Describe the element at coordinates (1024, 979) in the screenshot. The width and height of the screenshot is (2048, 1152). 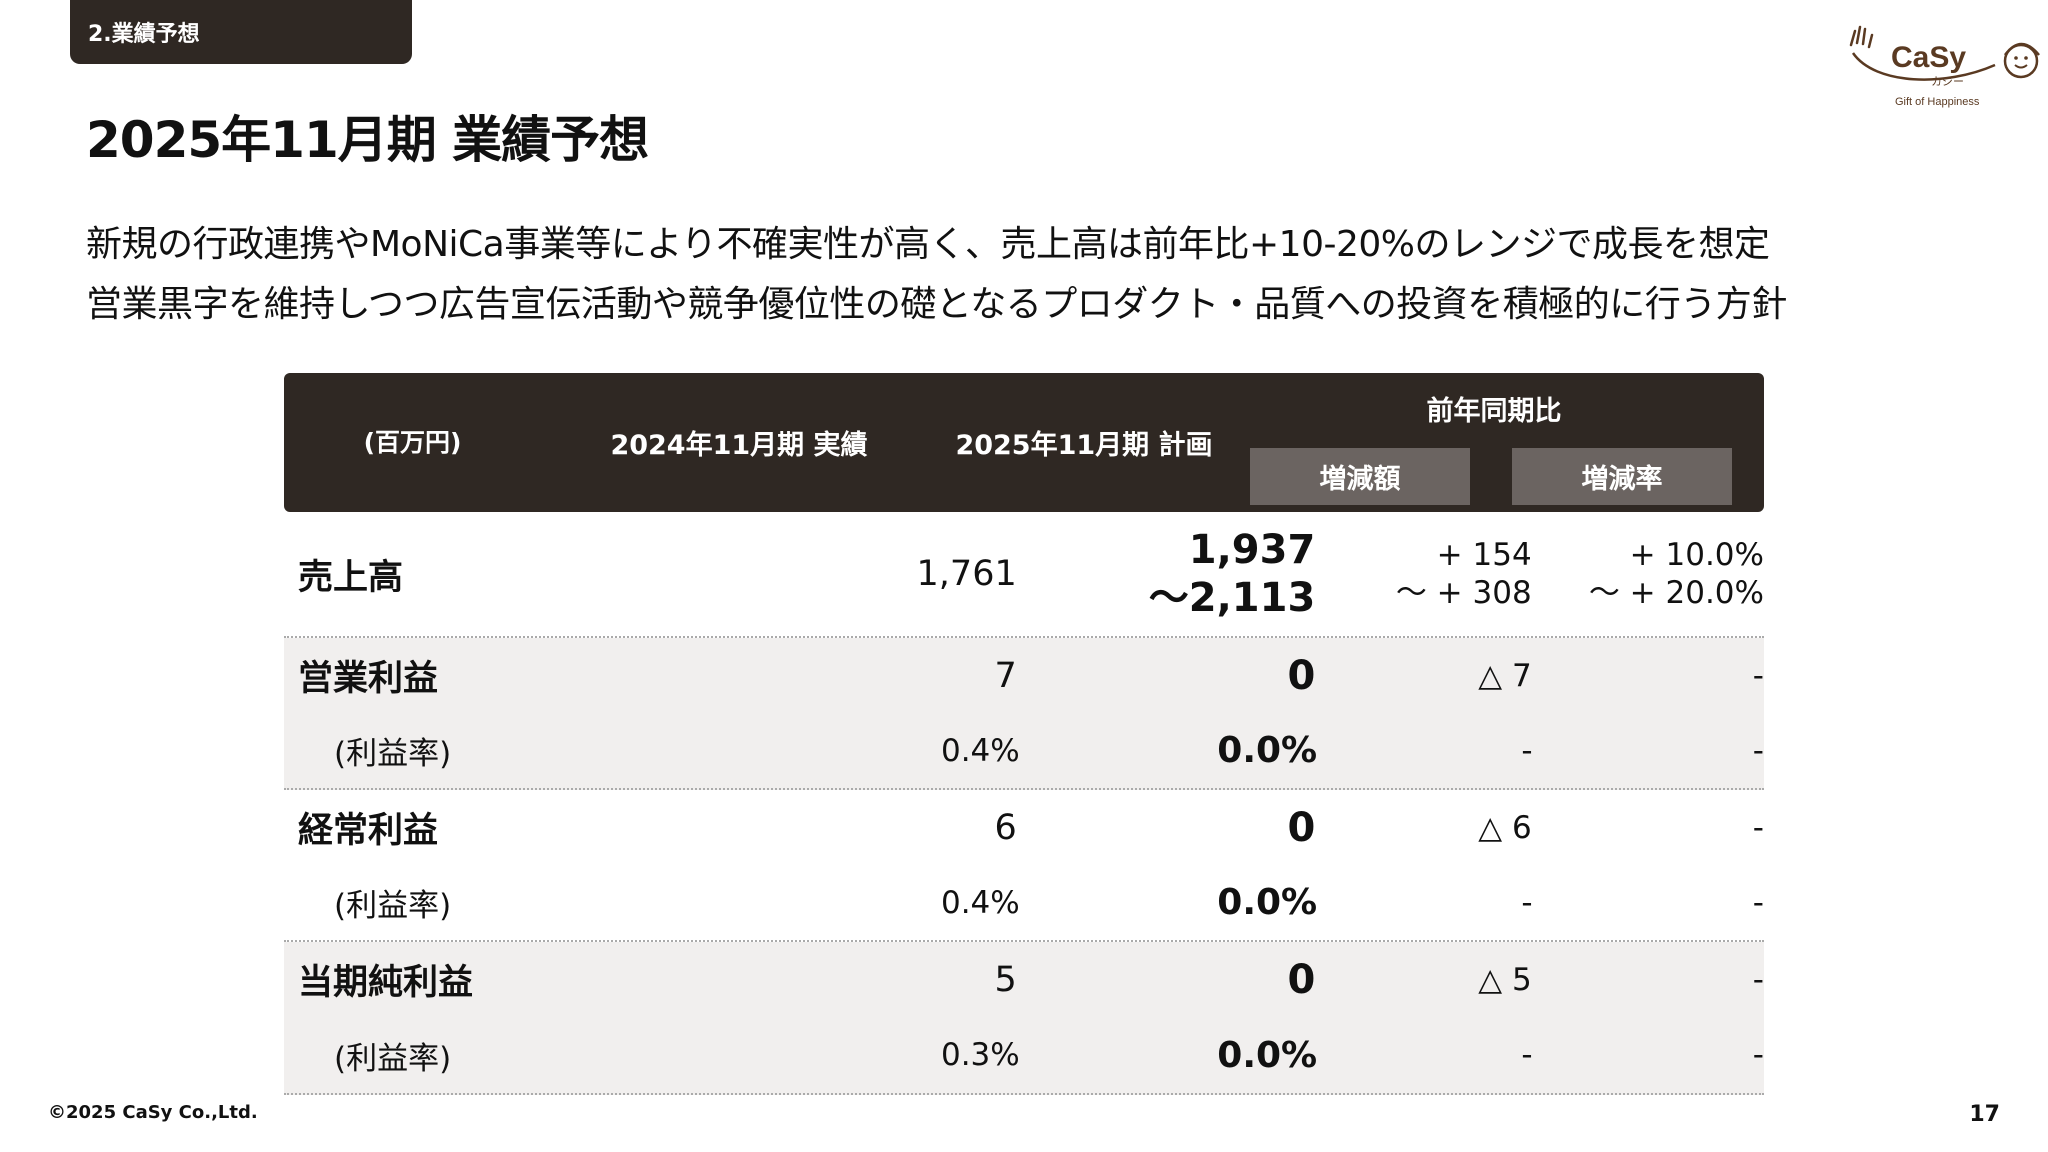
I see `table-row-net-income: 当期純利益 5 0 △ 5 -` at that location.